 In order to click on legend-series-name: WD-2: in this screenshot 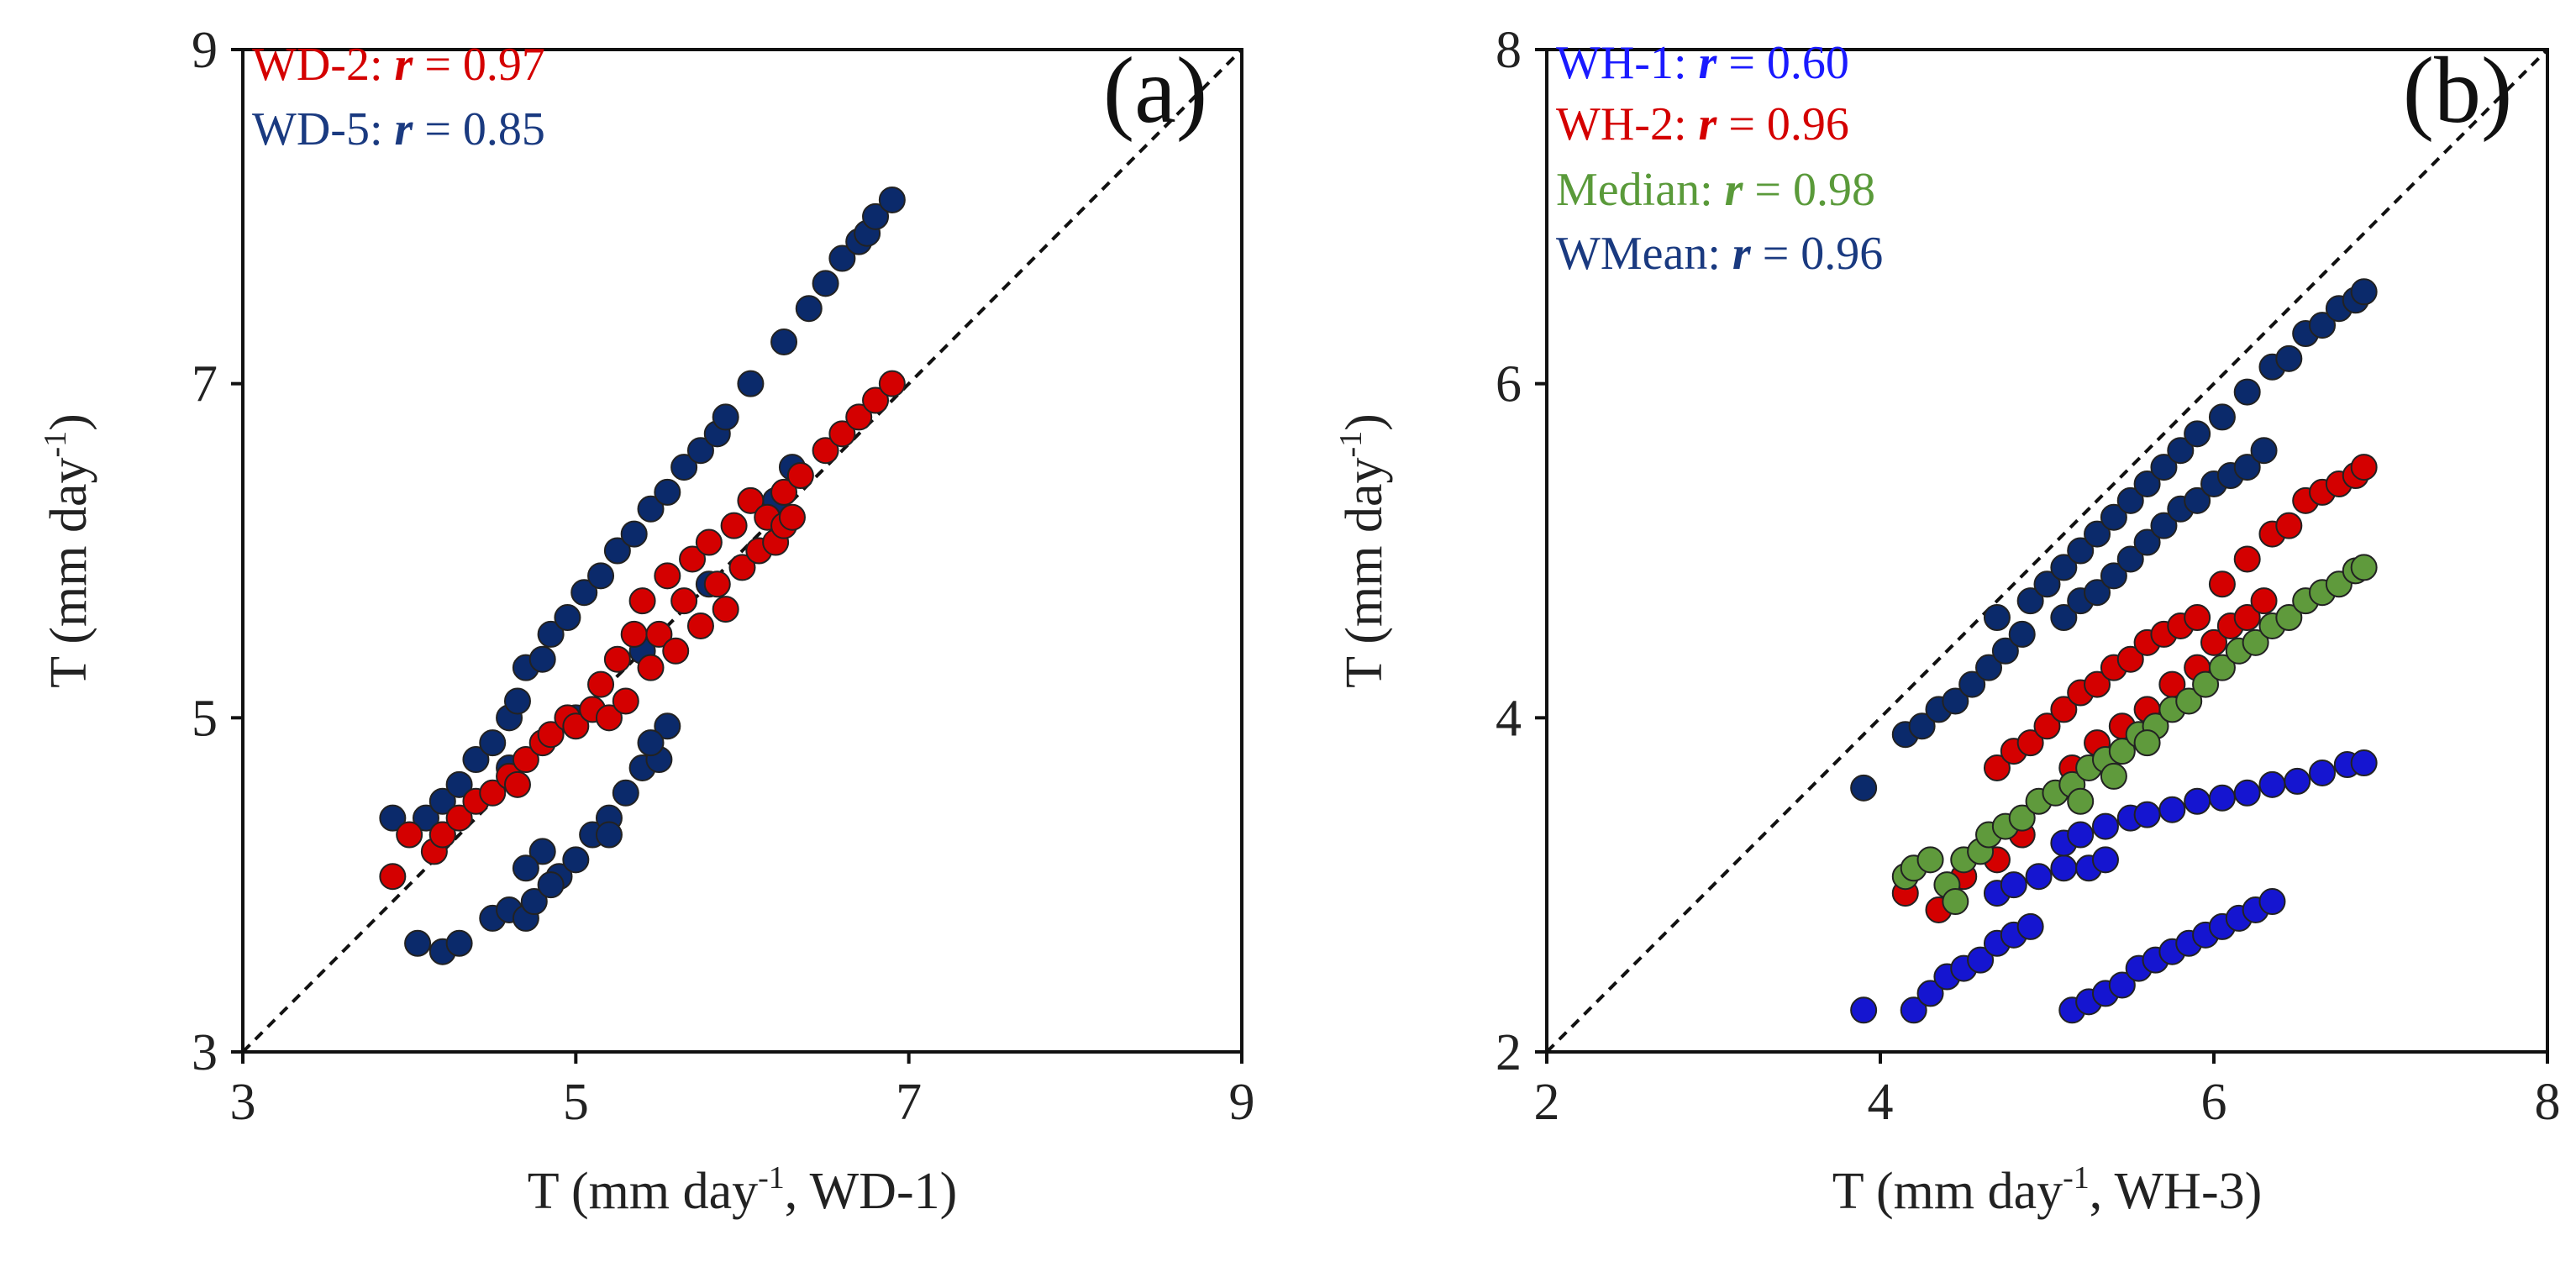, I will do `click(323, 65)`.